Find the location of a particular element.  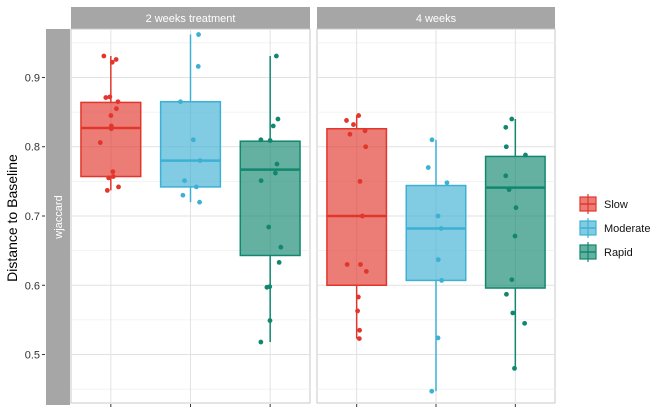

box-moderate is located at coordinates (190, 118).